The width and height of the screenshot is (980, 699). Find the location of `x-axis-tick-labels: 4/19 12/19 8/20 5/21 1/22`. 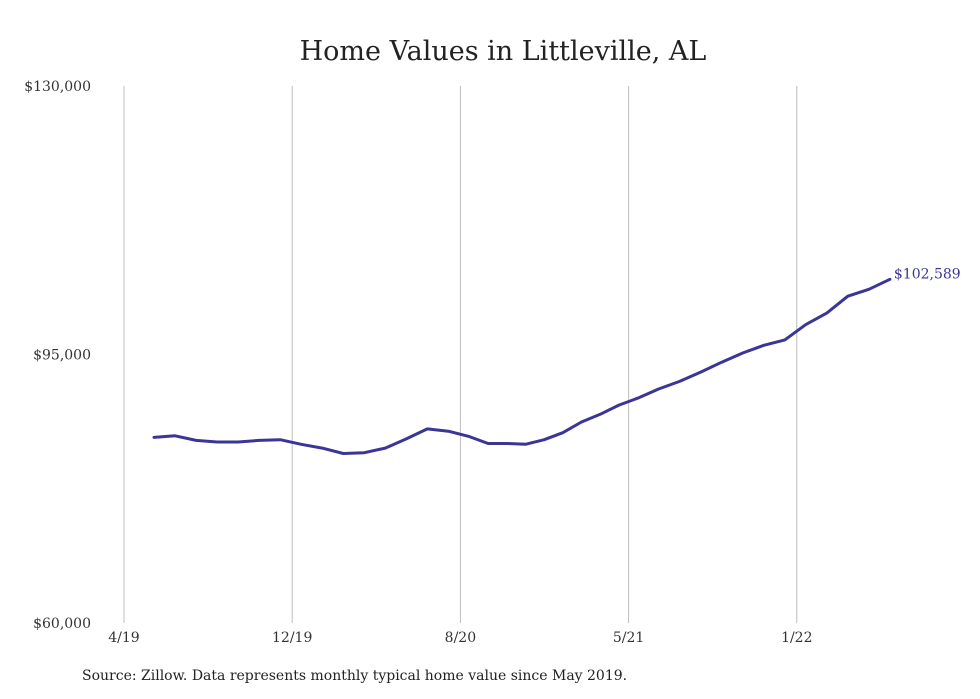

x-axis-tick-labels: 4/19 12/19 8/20 5/21 1/22 is located at coordinates (460, 638).